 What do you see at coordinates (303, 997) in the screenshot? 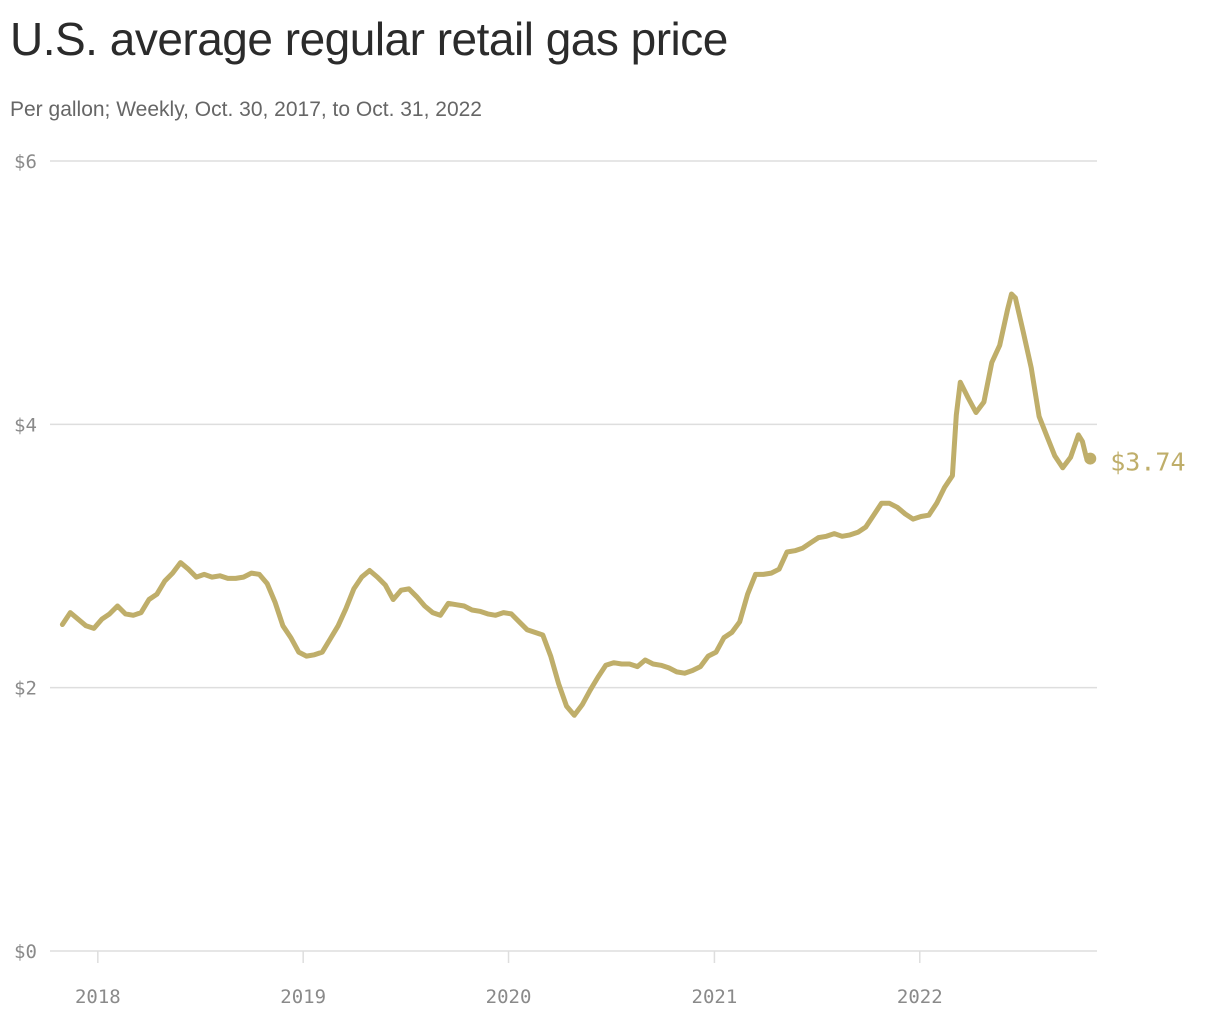
I see `x-tick-label: 2019` at bounding box center [303, 997].